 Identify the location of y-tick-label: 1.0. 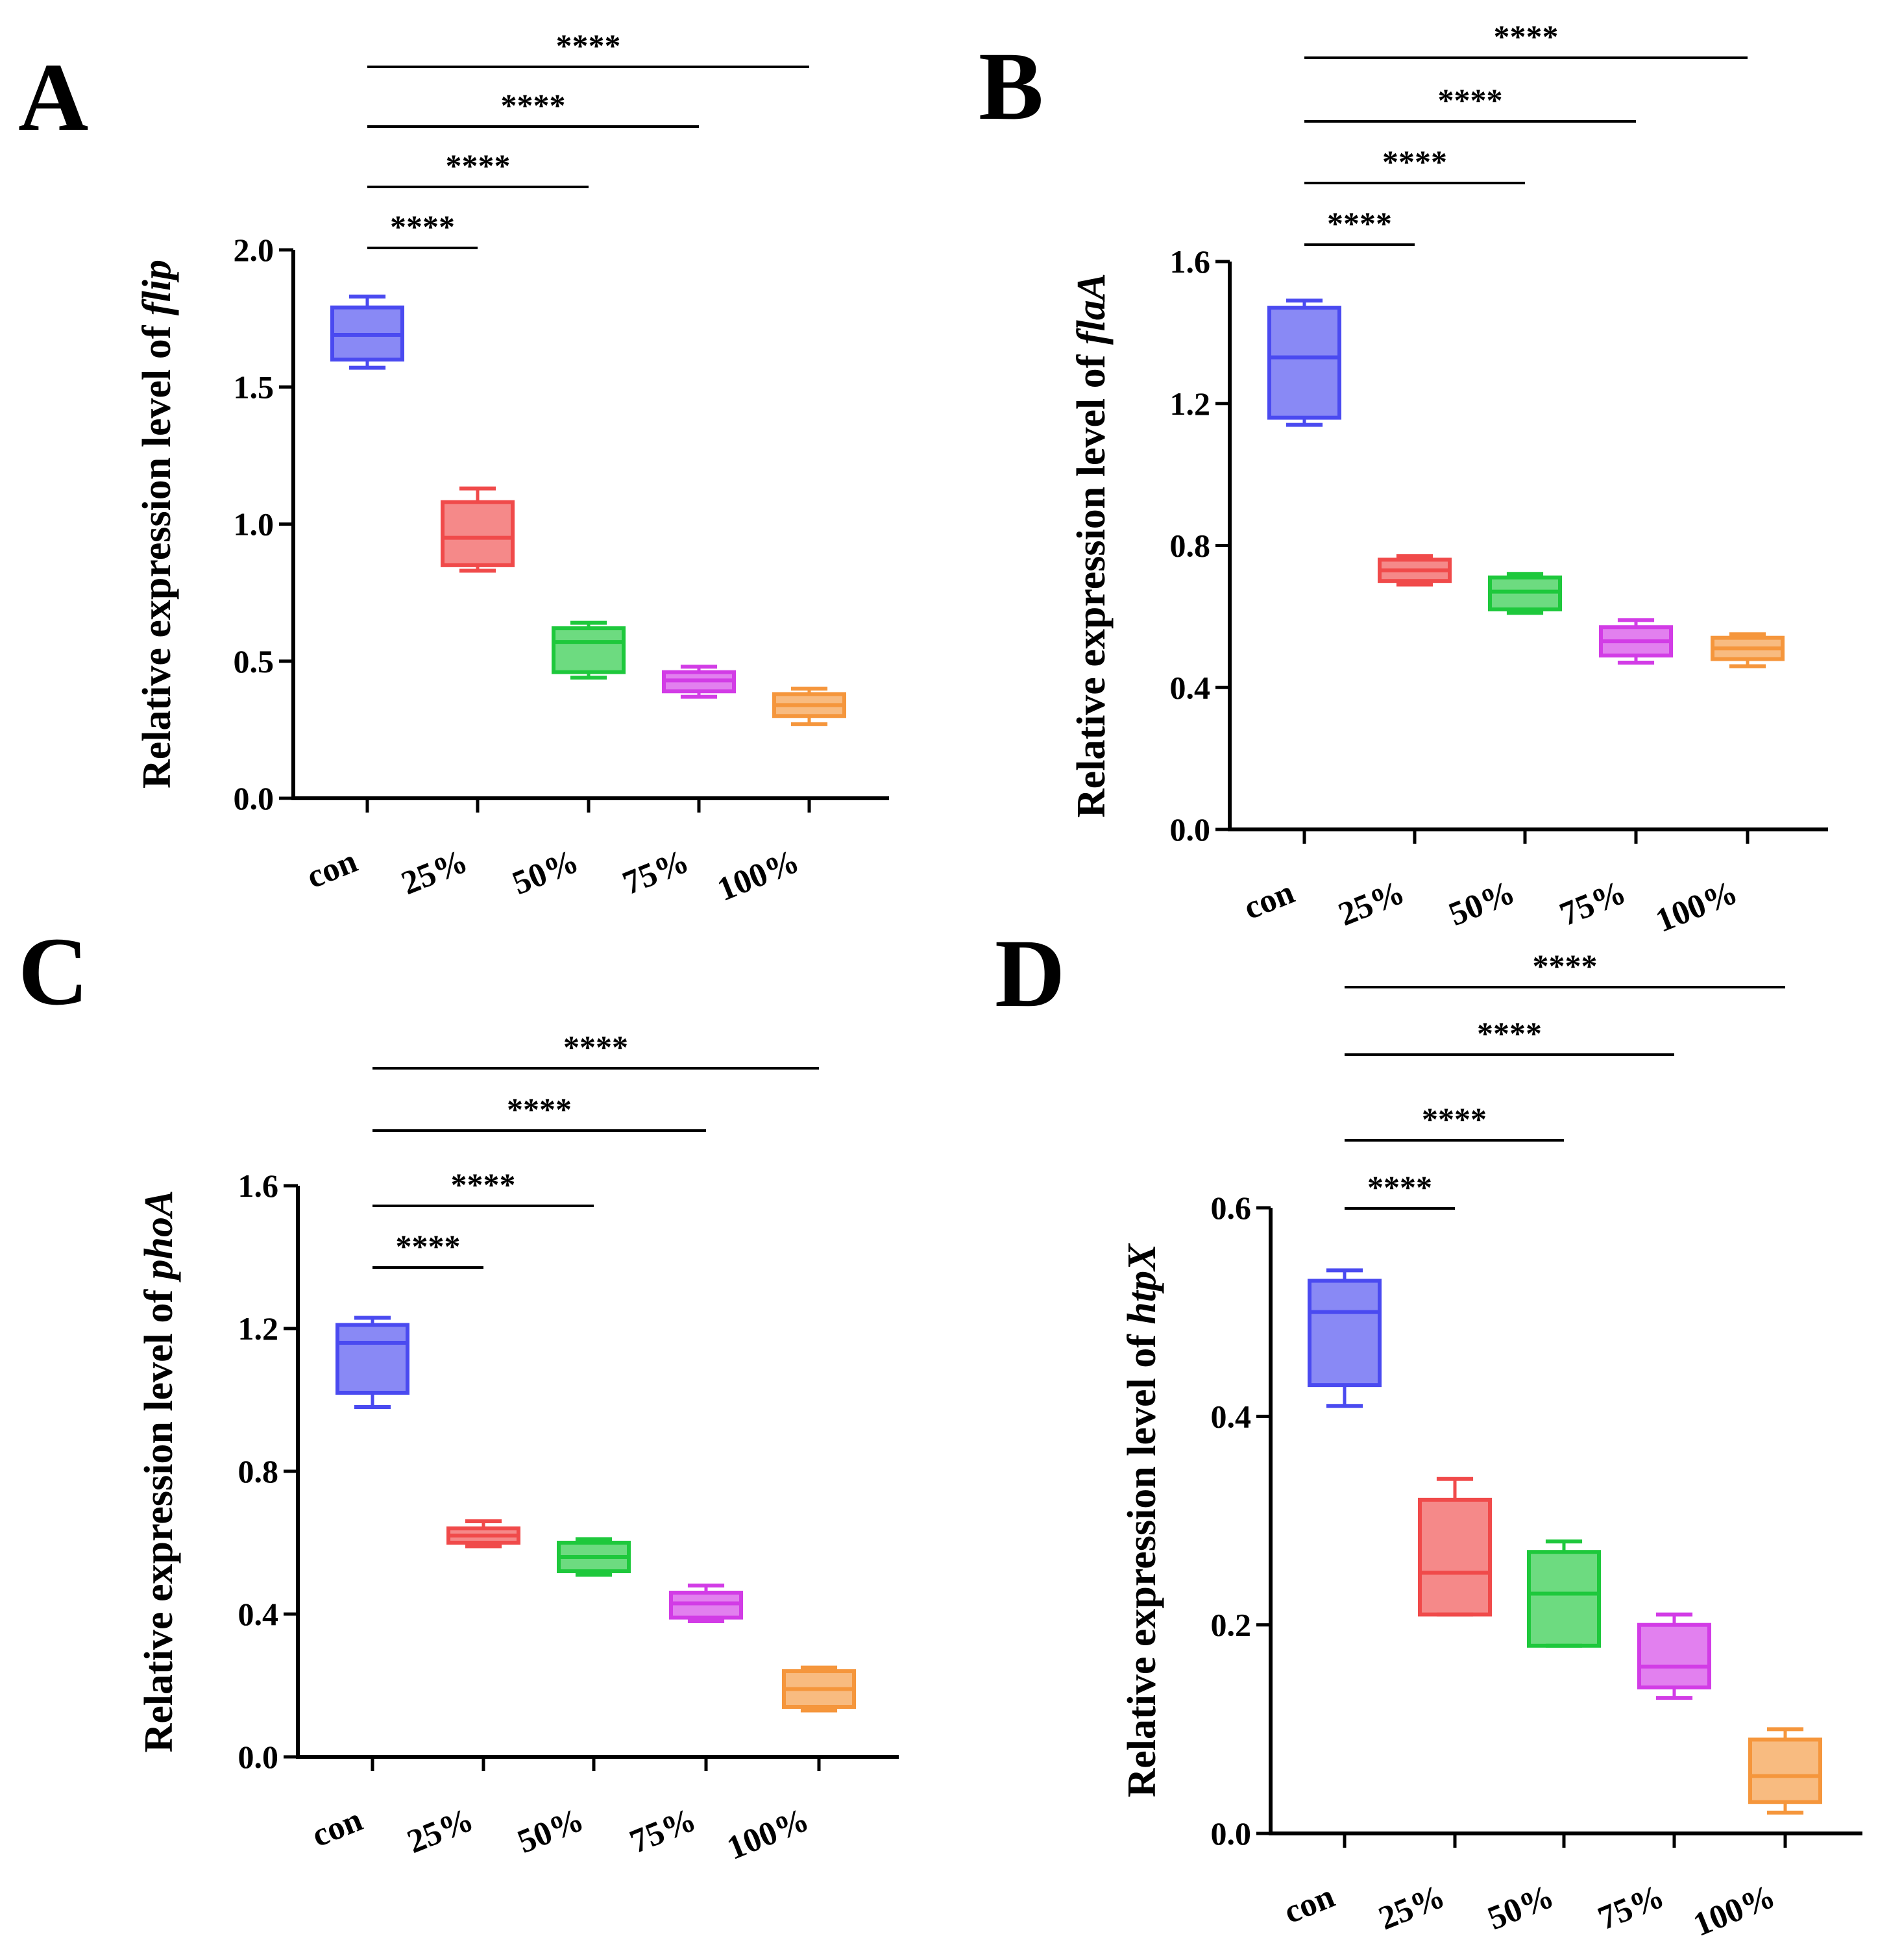
(254, 524).